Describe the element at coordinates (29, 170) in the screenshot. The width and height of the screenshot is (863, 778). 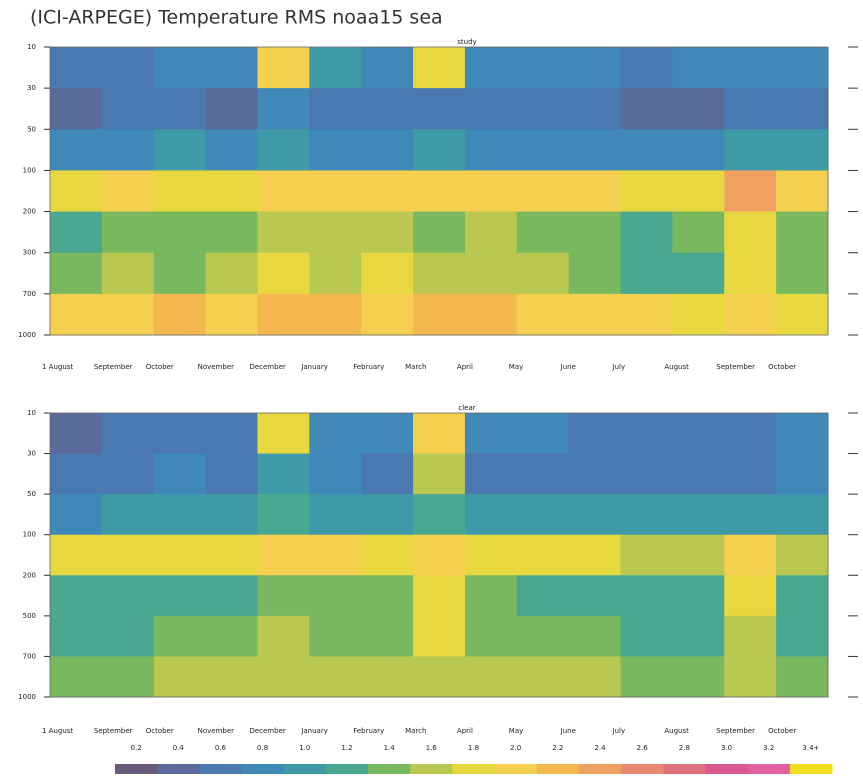
I see `y-tick-label: 100` at that location.